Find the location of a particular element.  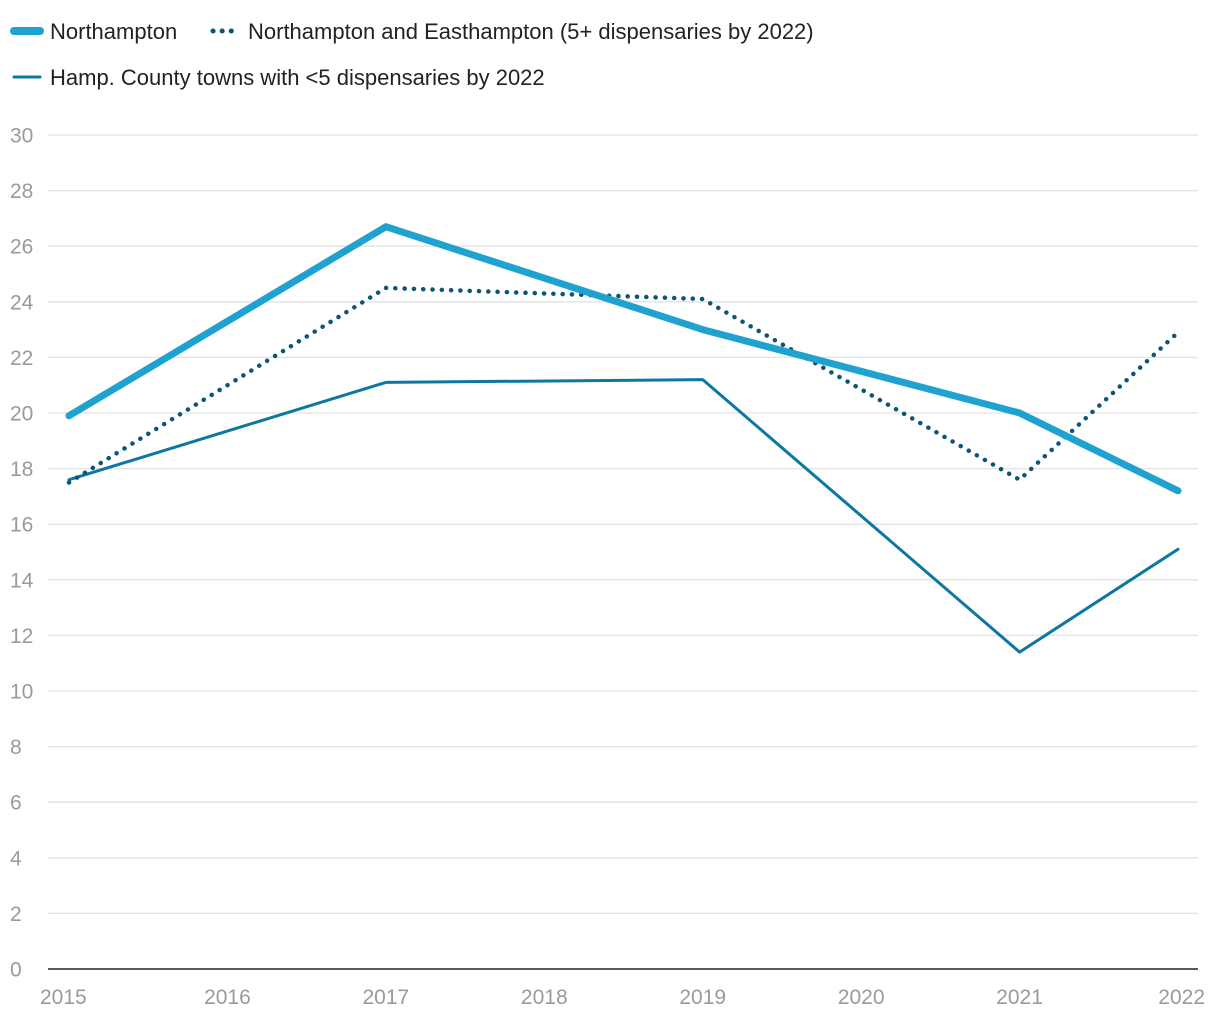

y-tick-label-6: 6 is located at coordinates (16, 803).